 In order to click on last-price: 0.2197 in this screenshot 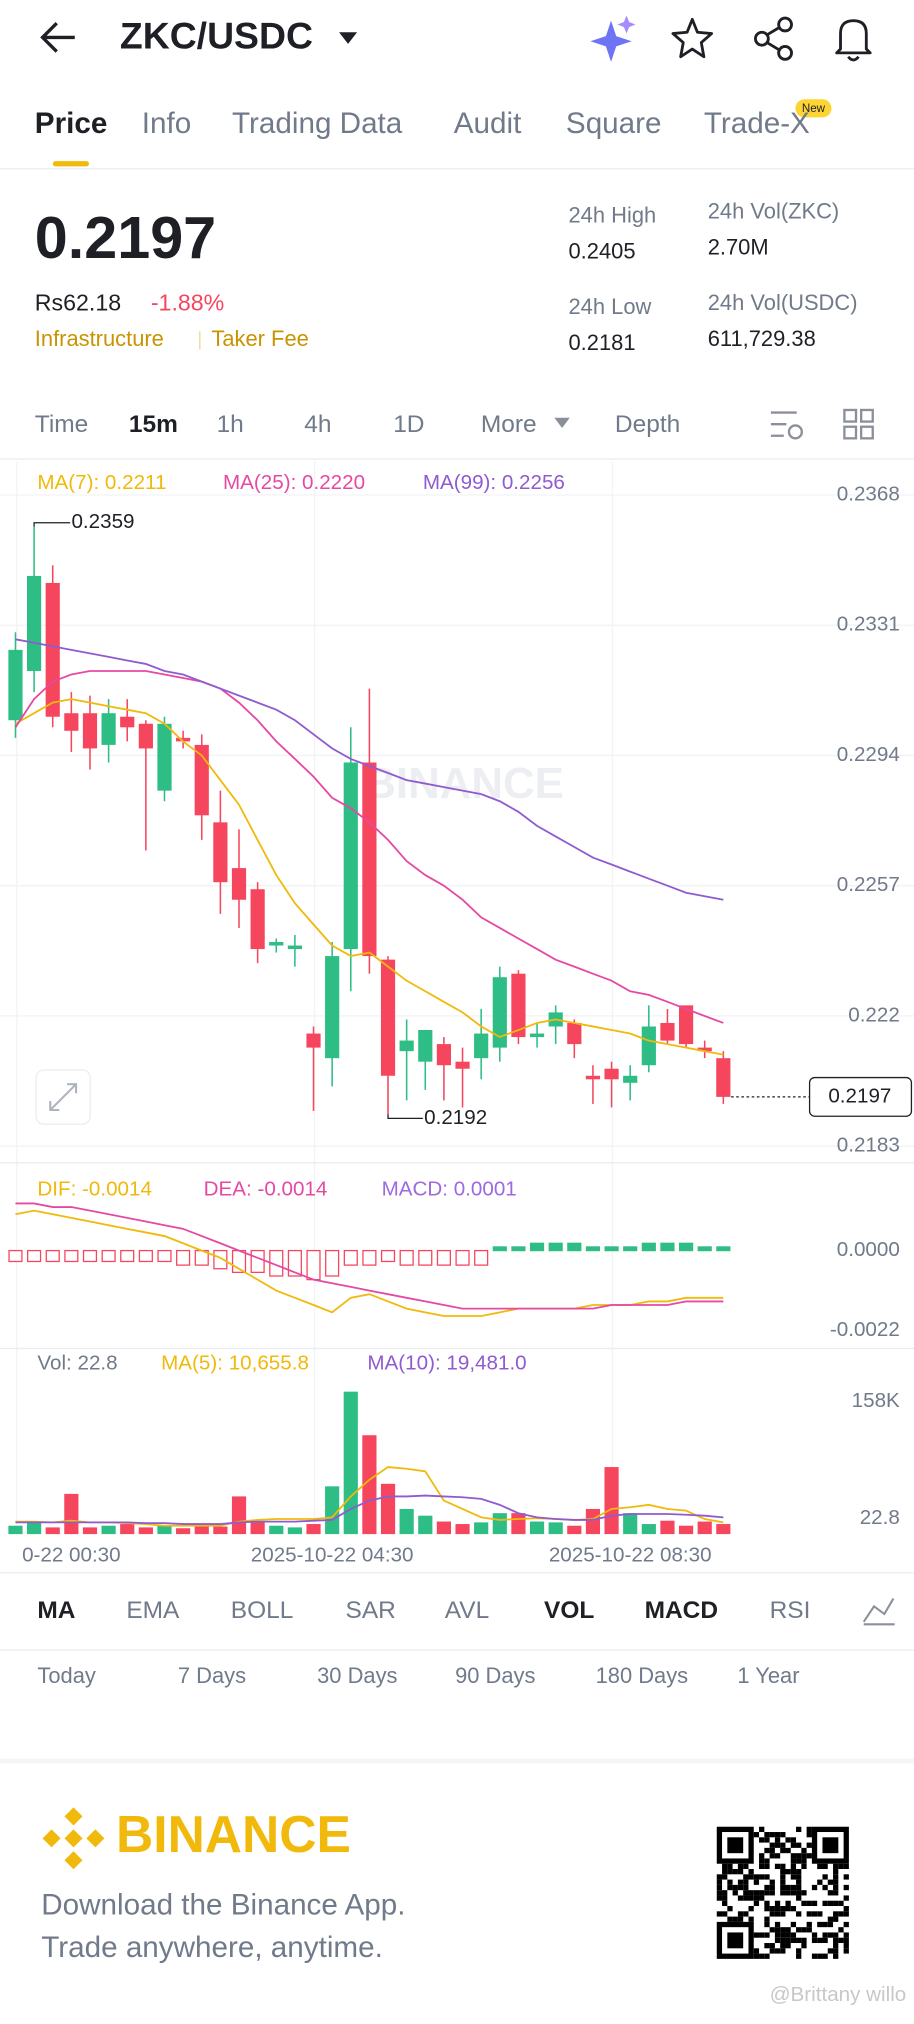, I will do `click(125, 237)`.